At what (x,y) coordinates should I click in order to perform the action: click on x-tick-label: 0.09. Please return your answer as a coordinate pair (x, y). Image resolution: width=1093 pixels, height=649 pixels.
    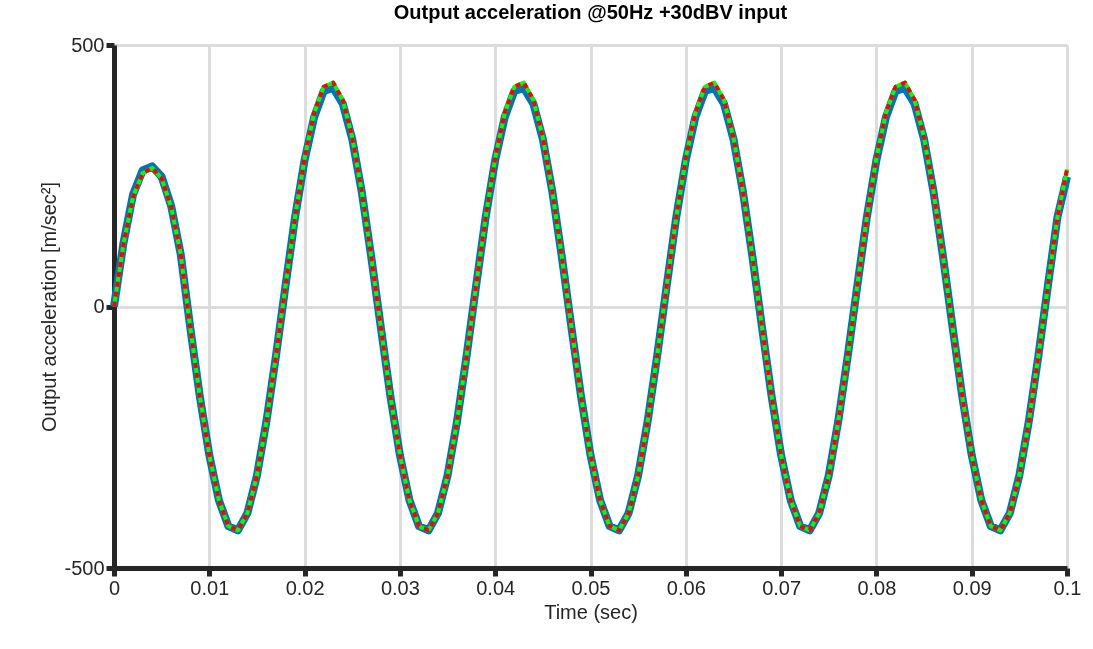
    Looking at the image, I should click on (972, 587).